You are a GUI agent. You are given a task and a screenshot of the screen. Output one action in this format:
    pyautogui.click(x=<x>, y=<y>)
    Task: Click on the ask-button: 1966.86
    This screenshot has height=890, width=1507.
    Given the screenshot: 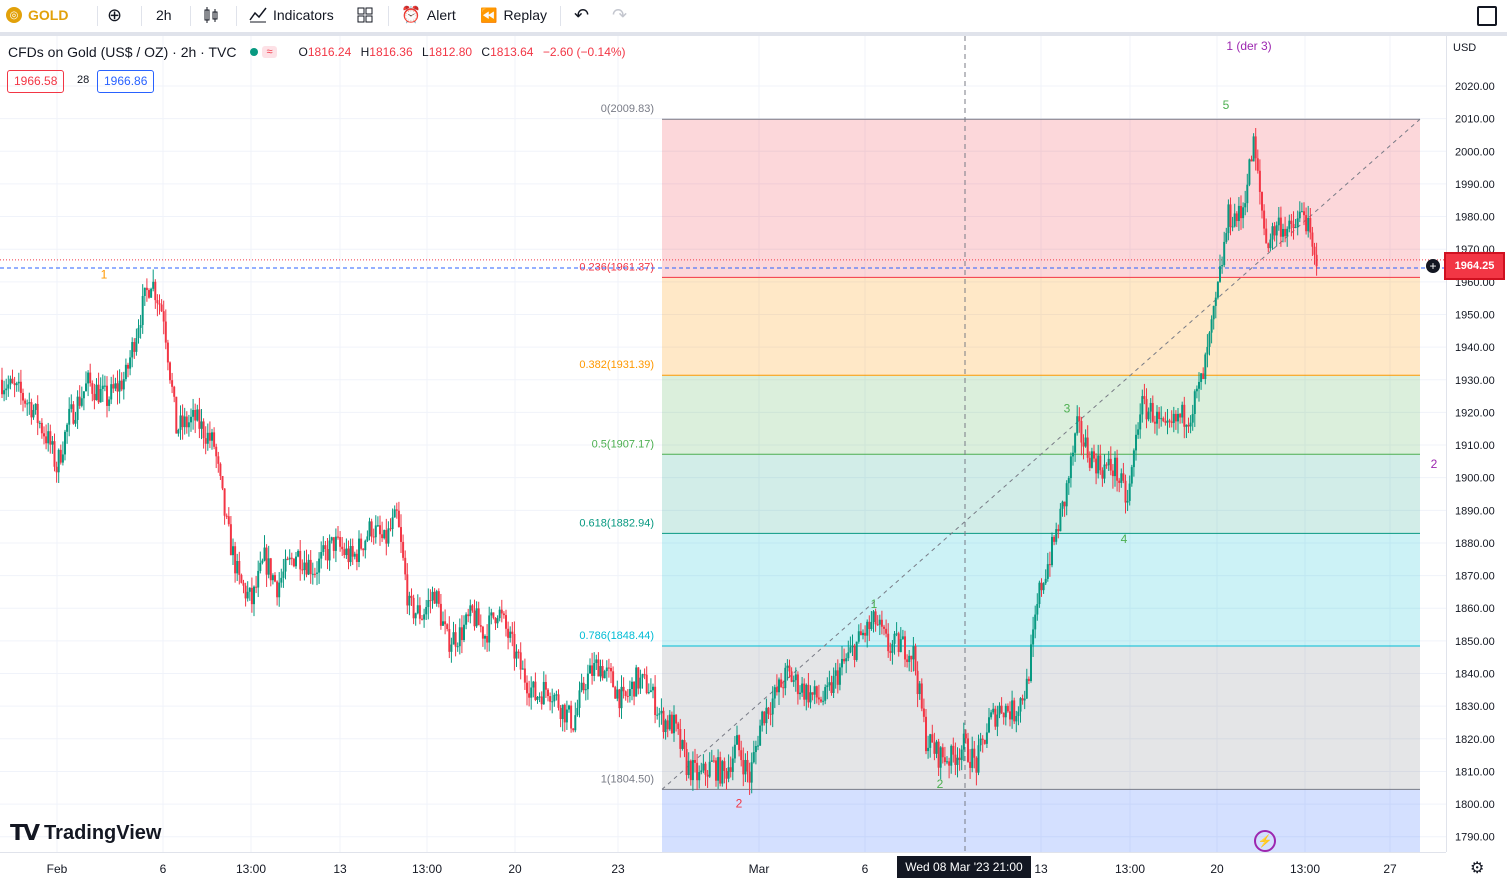 What is the action you would take?
    pyautogui.click(x=126, y=81)
    